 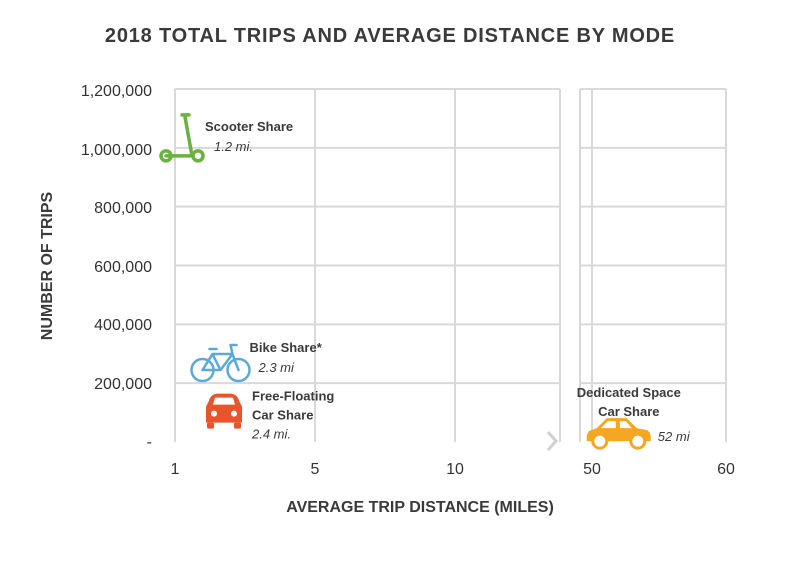 What do you see at coordinates (256, 361) in the screenshot?
I see `data-point-bike-share: Bike Share* 2.3 mi` at bounding box center [256, 361].